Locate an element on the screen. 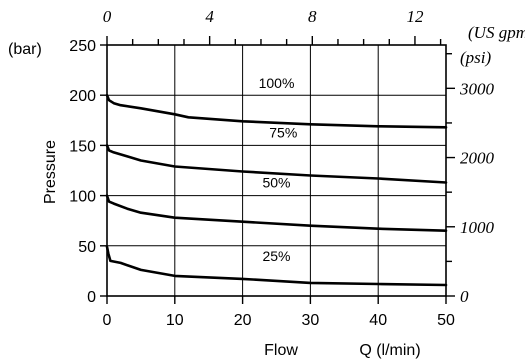  secondary-y-tick-label-0: 0 is located at coordinates (464, 296).